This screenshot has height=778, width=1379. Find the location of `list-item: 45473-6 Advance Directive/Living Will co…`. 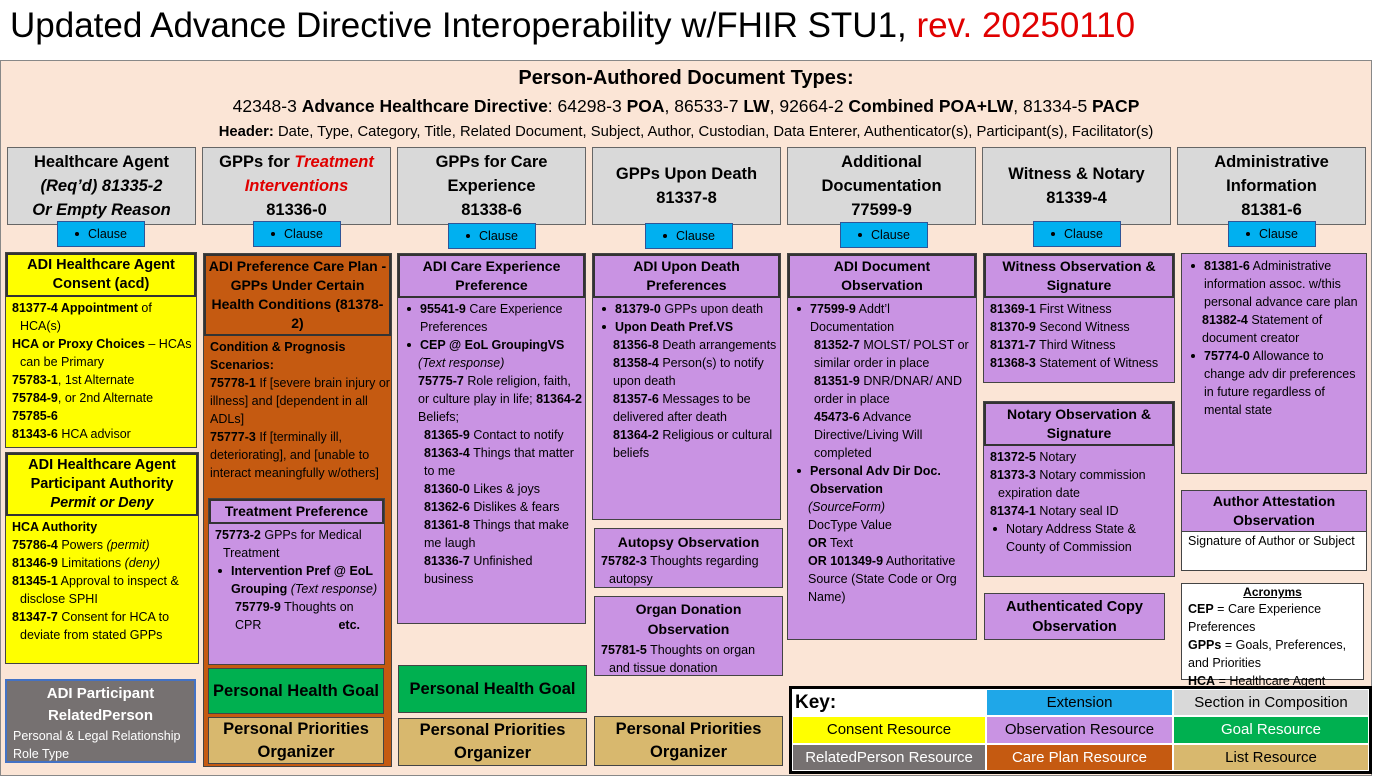

list-item: 45473-6 Advance Directive/Living Will co… is located at coordinates (882, 435).